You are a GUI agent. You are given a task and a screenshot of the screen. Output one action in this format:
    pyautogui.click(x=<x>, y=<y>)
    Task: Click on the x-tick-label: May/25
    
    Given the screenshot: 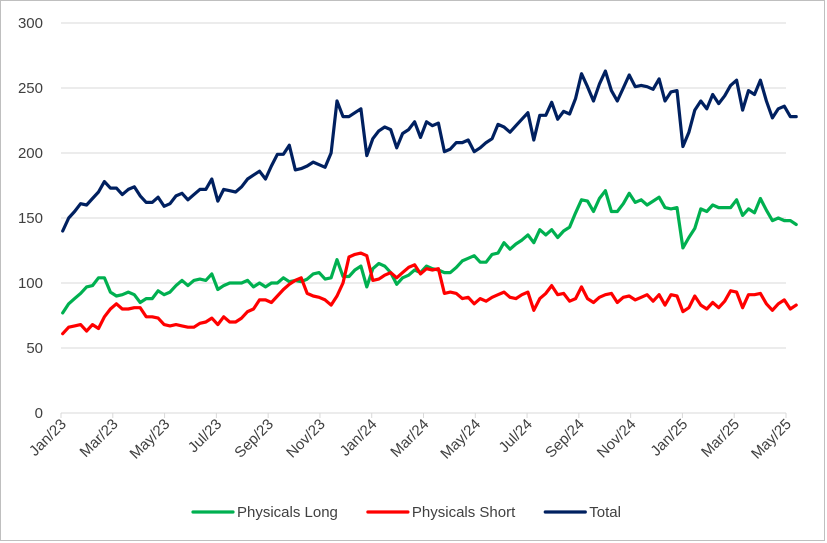 What is the action you would take?
    pyautogui.click(x=771, y=439)
    